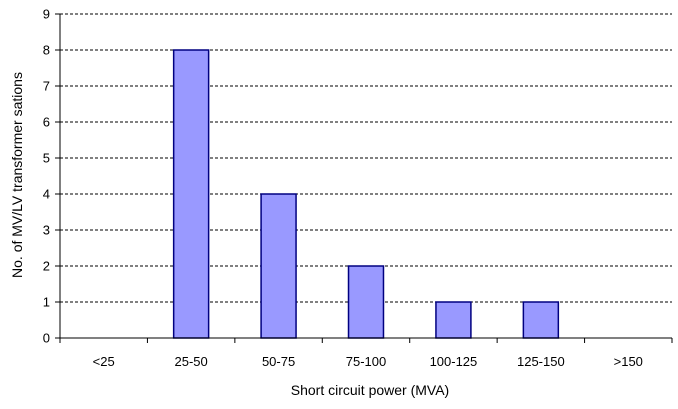 The height and width of the screenshot is (409, 678). What do you see at coordinates (46, 266) in the screenshot?
I see `y-tick-label: 2` at bounding box center [46, 266].